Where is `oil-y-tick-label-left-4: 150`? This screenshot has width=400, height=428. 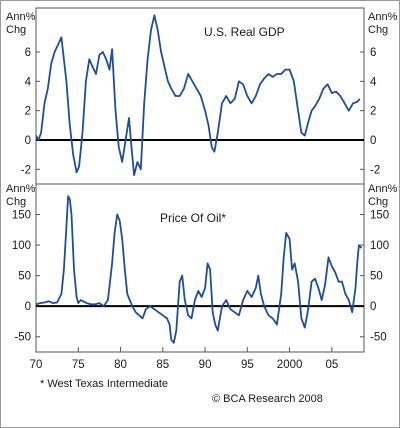 oil-y-tick-label-left-4: 150 is located at coordinates (21, 216).